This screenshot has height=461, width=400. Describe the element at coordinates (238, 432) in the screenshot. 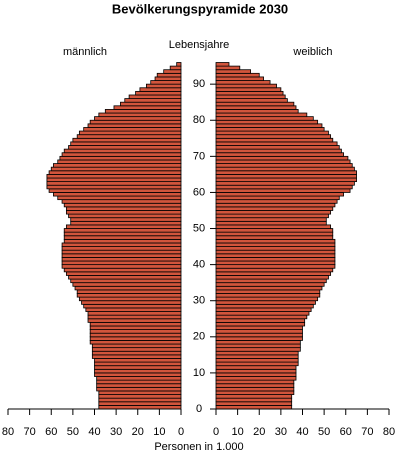

I see `x-tick-label: 10` at that location.